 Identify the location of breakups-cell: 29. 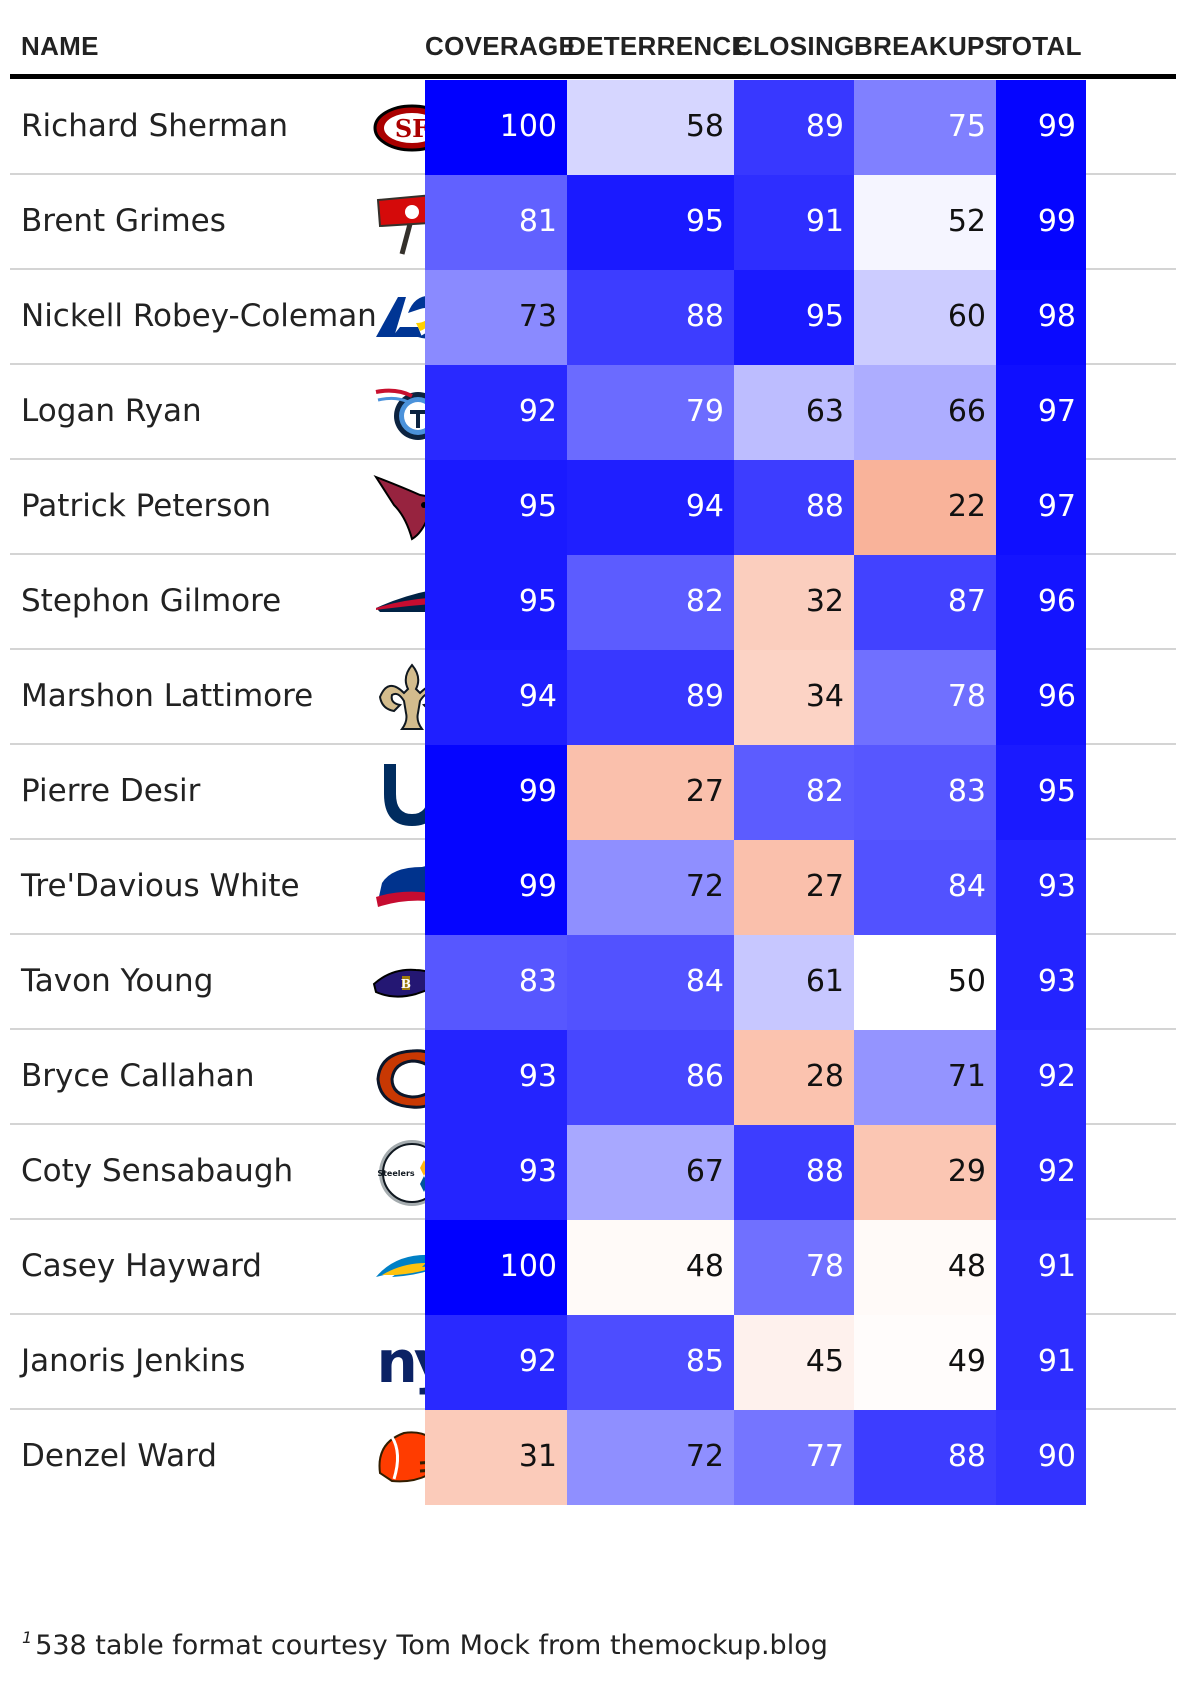
(925, 1172).